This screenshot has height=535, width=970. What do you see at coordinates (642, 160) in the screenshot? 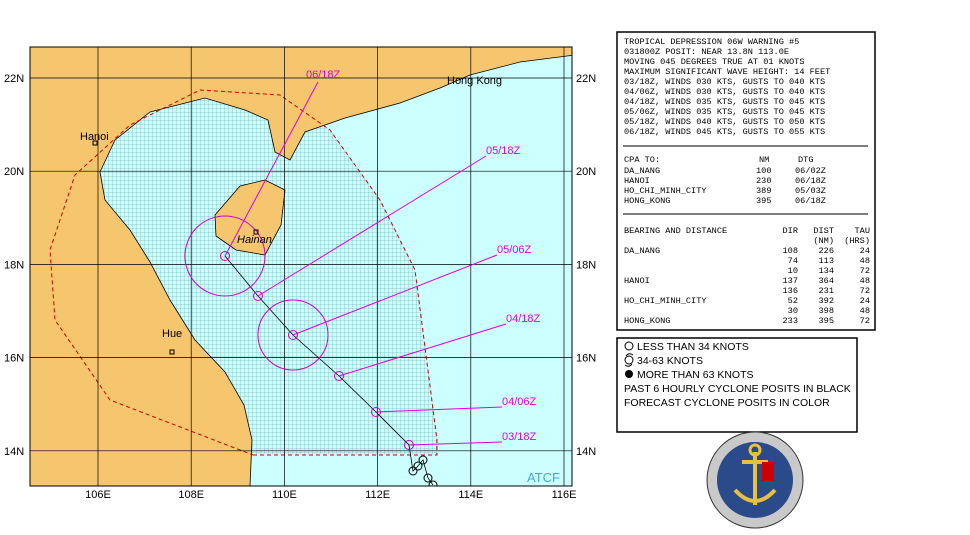
I see `cpa-header: CPA TO:` at bounding box center [642, 160].